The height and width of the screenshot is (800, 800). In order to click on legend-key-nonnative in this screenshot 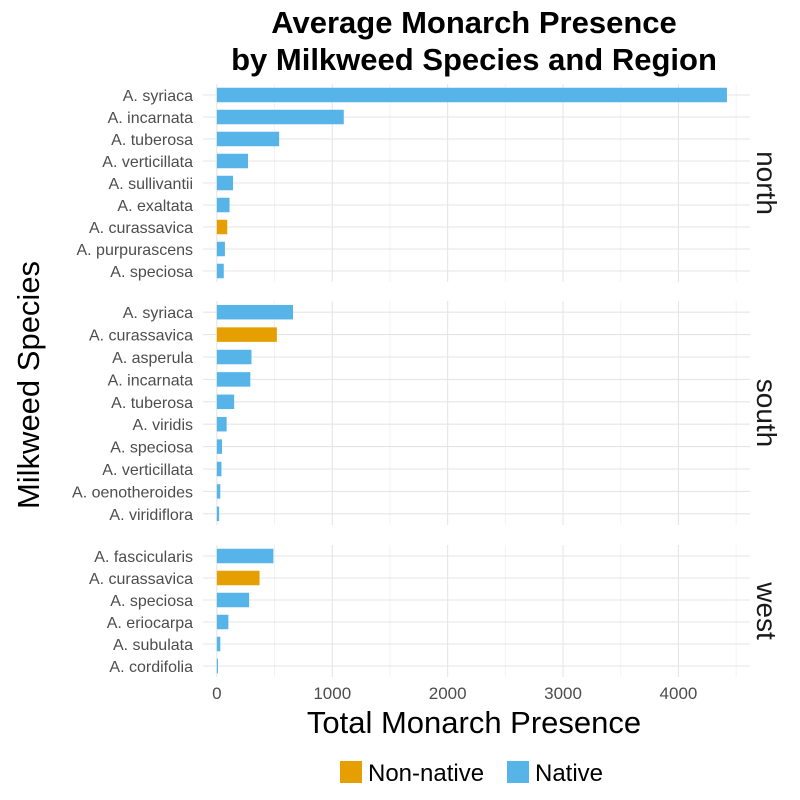, I will do `click(351, 772)`.